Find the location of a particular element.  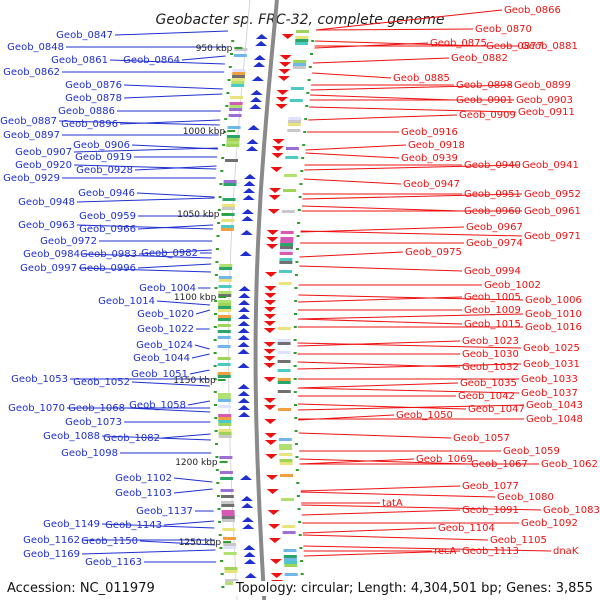

right-gene-label: Geob_1043 is located at coordinates (554, 405).